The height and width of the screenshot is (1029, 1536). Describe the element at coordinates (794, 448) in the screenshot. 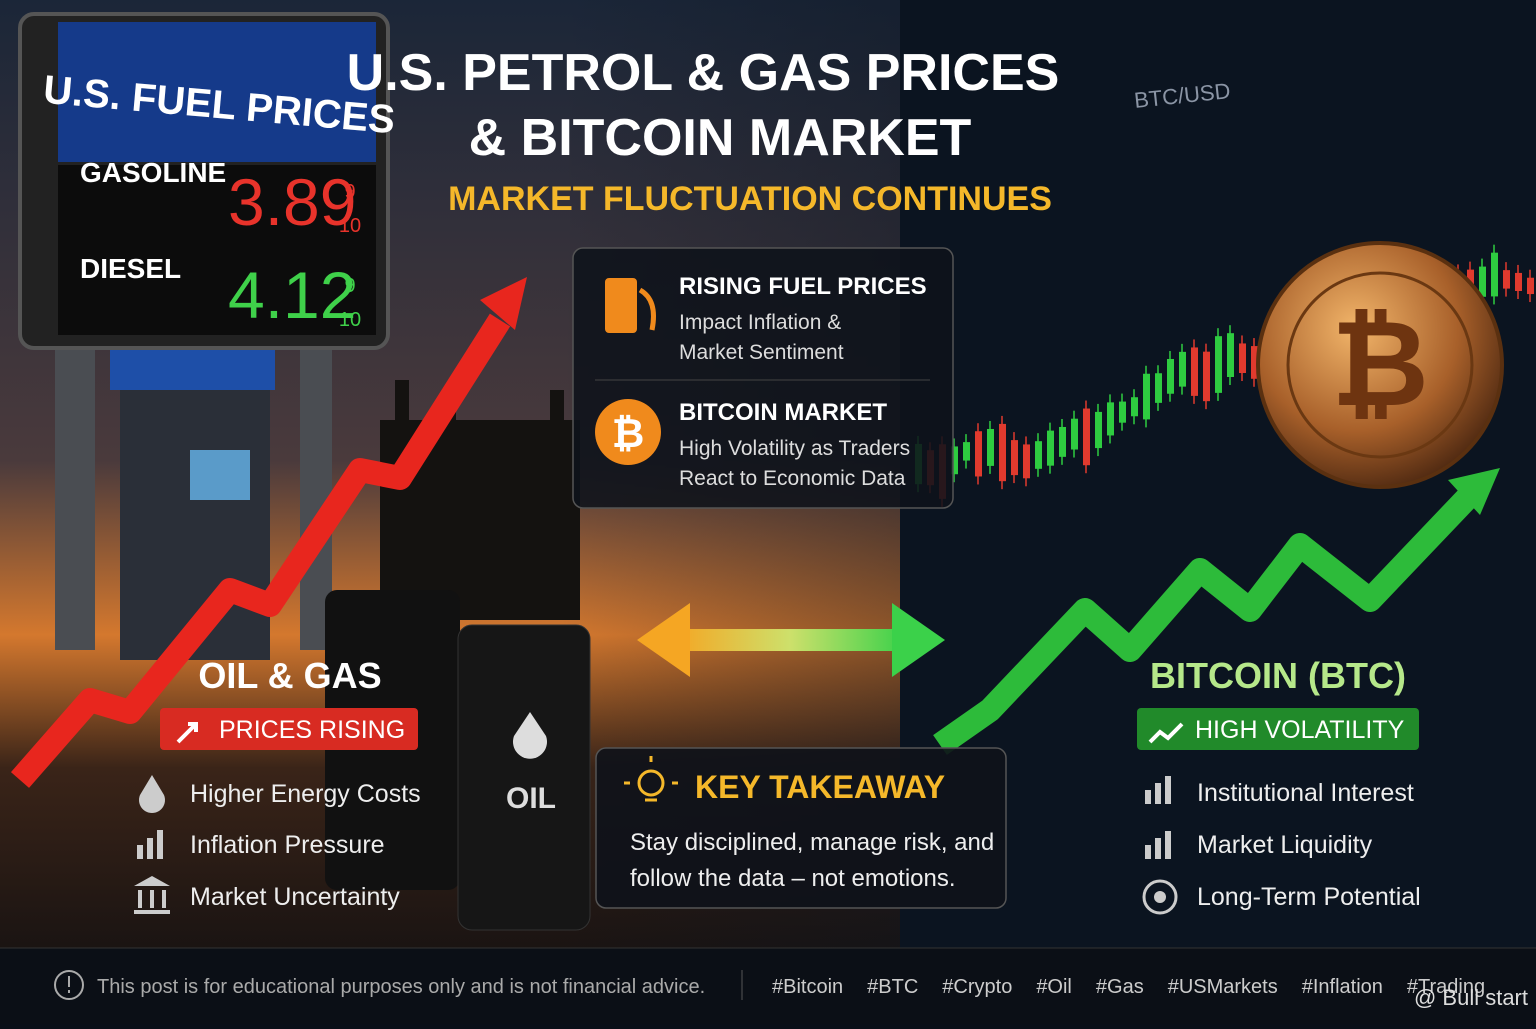

I see `info-line: High Volatility as Traders` at that location.